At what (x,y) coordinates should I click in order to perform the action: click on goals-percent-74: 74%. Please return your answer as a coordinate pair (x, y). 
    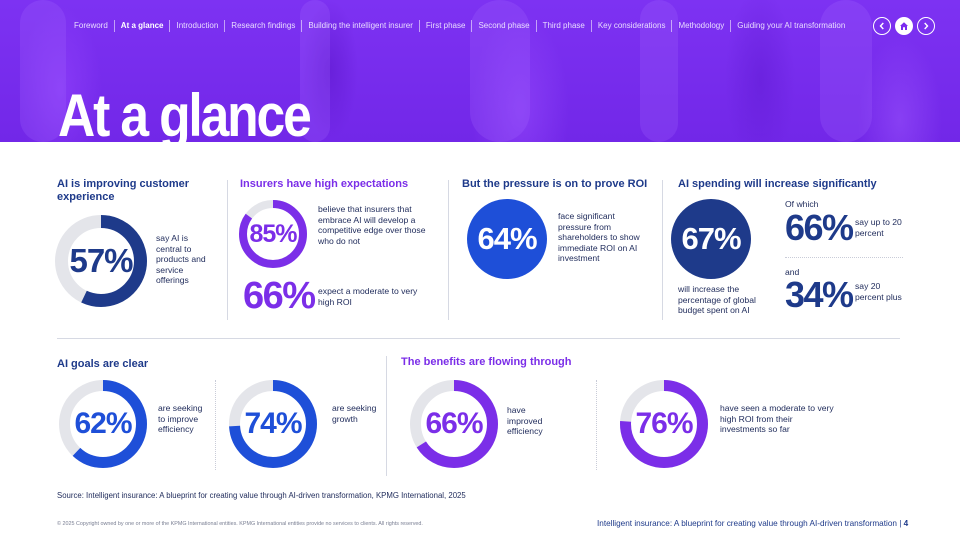
    Looking at the image, I should click on (273, 423).